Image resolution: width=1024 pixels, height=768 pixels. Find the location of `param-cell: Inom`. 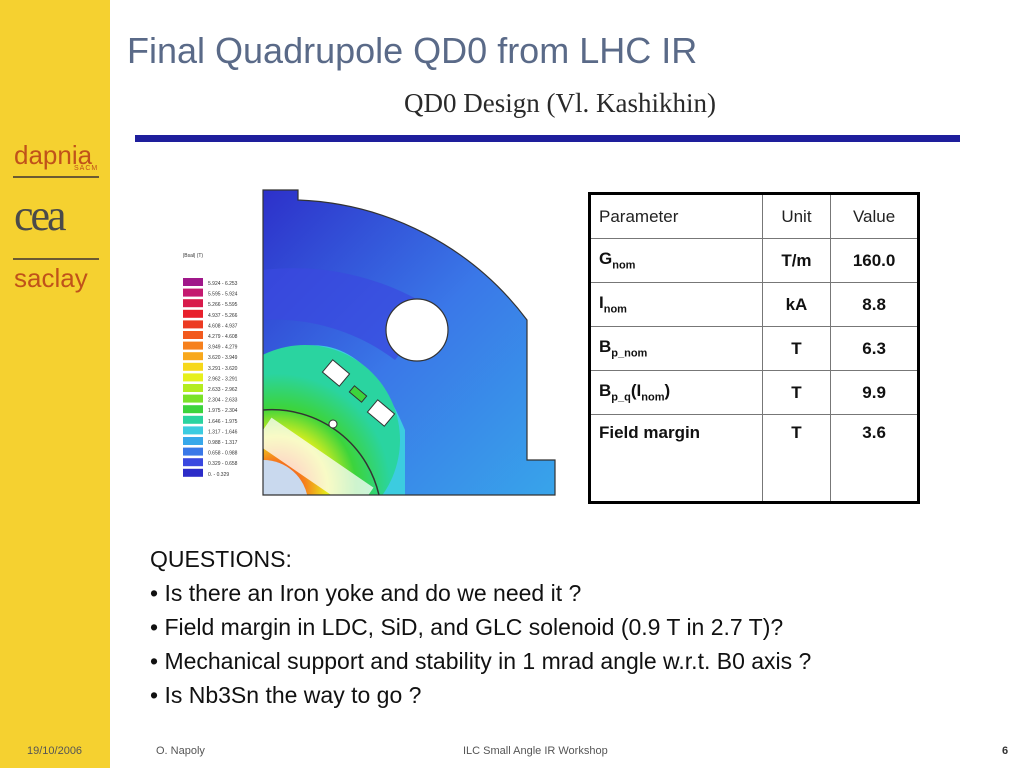

param-cell: Inom is located at coordinates (676, 304).